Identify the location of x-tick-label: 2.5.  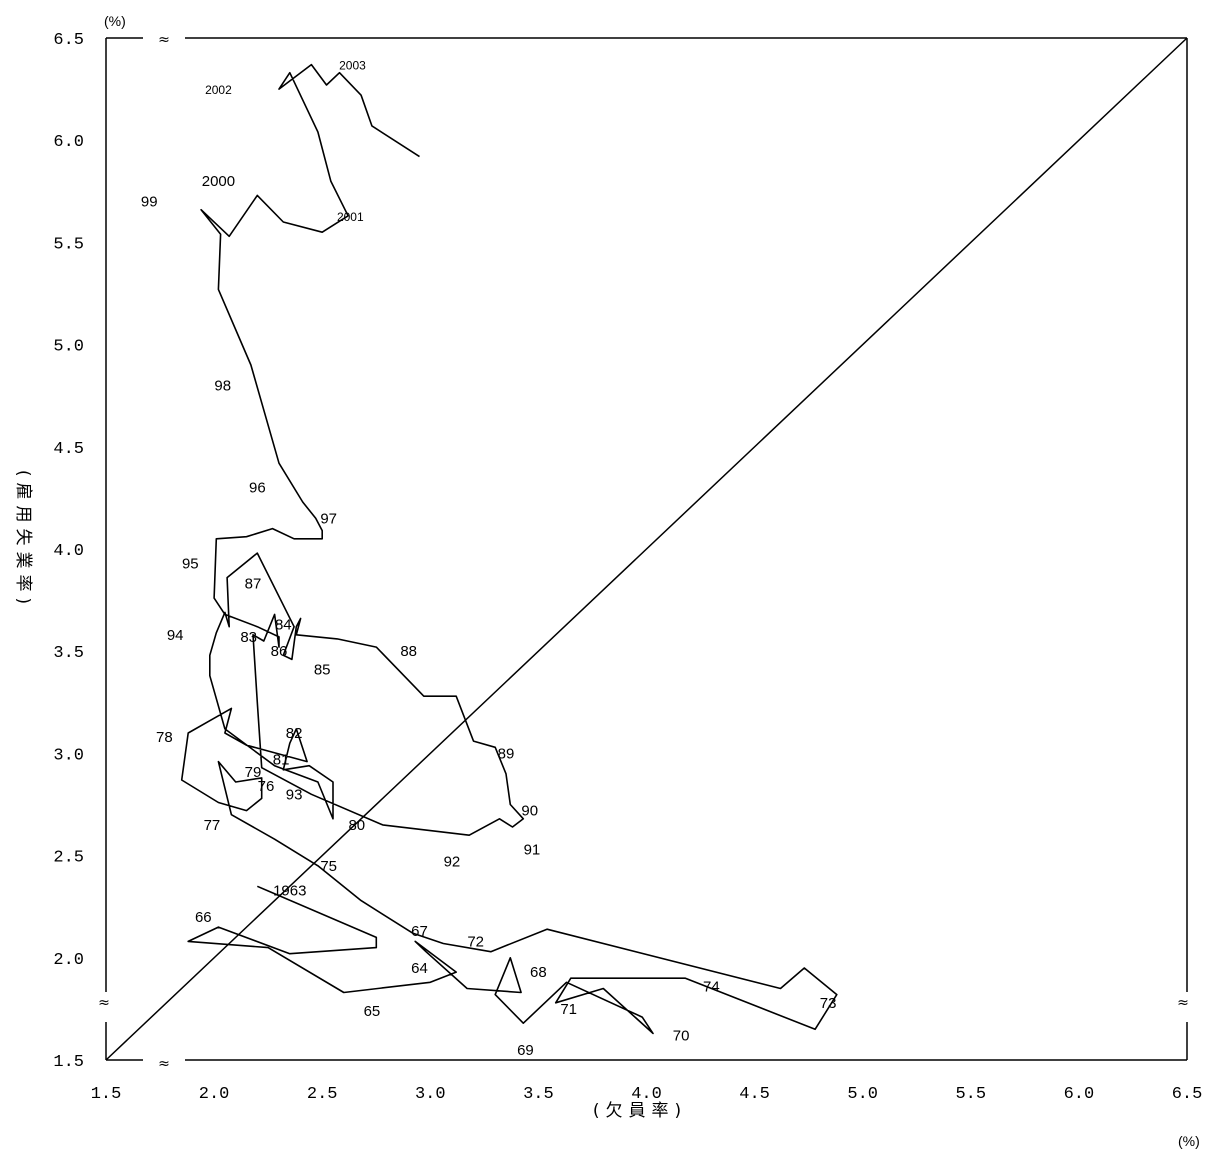
(322, 1094).